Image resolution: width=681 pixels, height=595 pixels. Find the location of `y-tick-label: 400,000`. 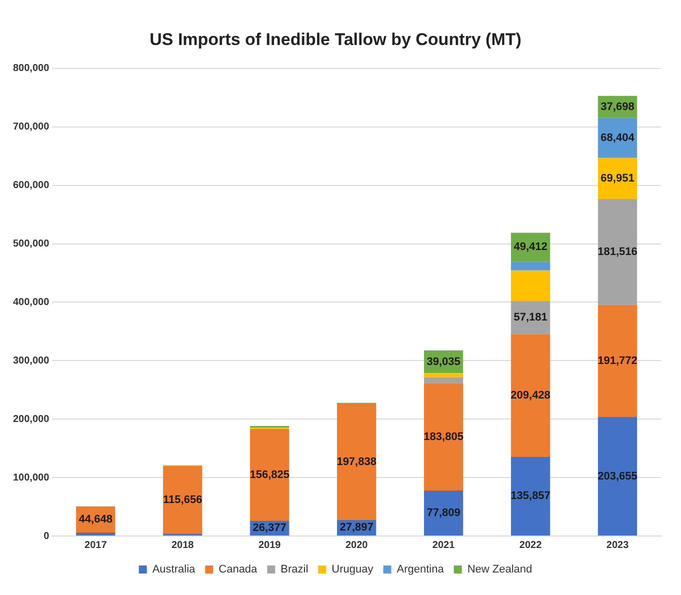

y-tick-label: 400,000 is located at coordinates (31, 302).